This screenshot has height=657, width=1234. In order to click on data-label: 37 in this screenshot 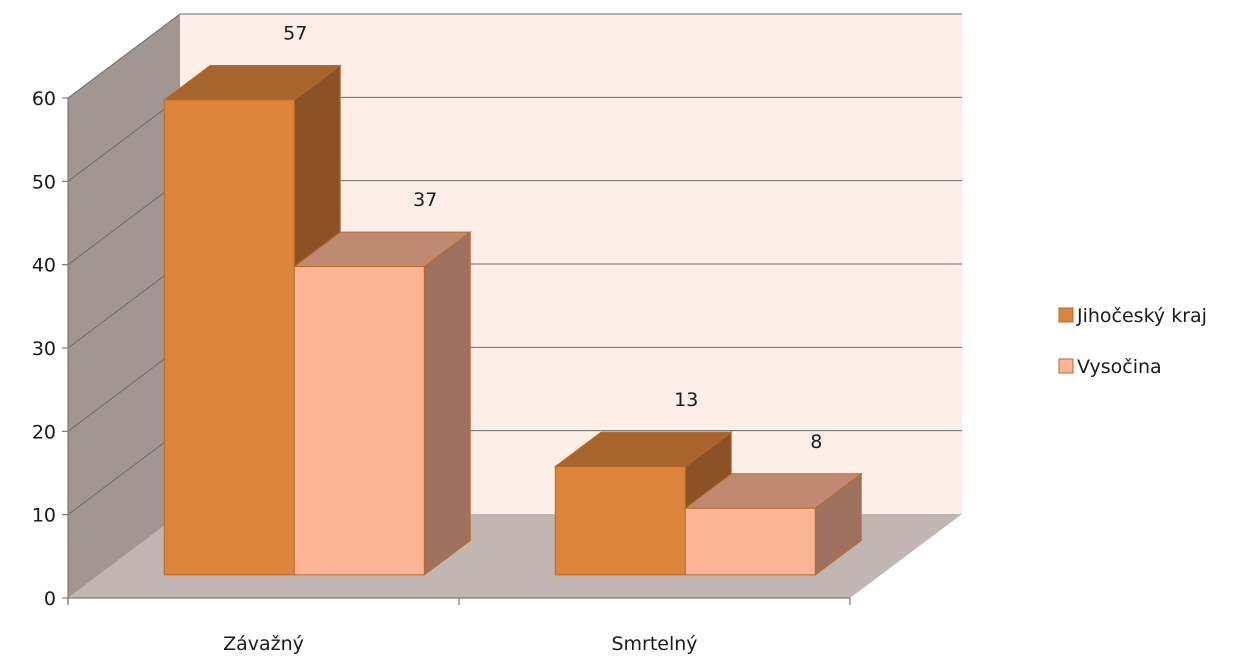, I will do `click(425, 200)`.